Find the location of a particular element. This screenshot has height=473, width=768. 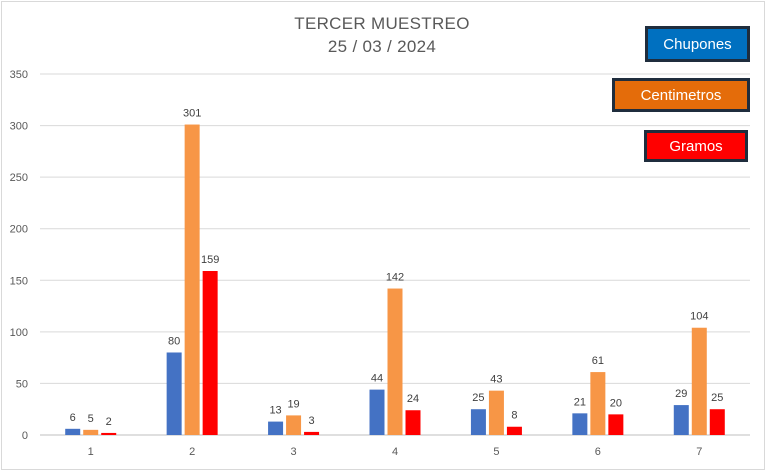

data-label-gramos: 20 is located at coordinates (616, 403).